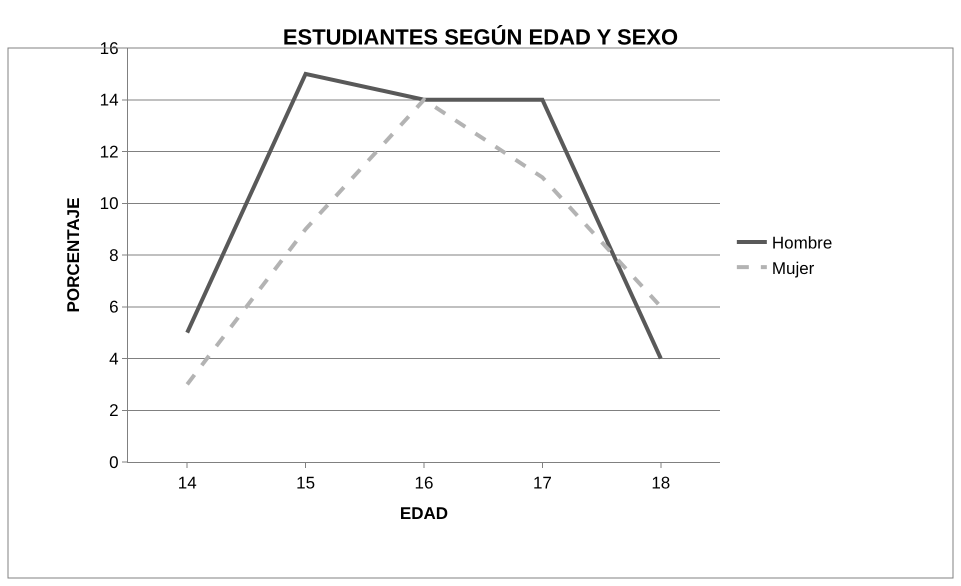  Describe the element at coordinates (306, 482) in the screenshot. I see `x-tick-label: 15` at that location.